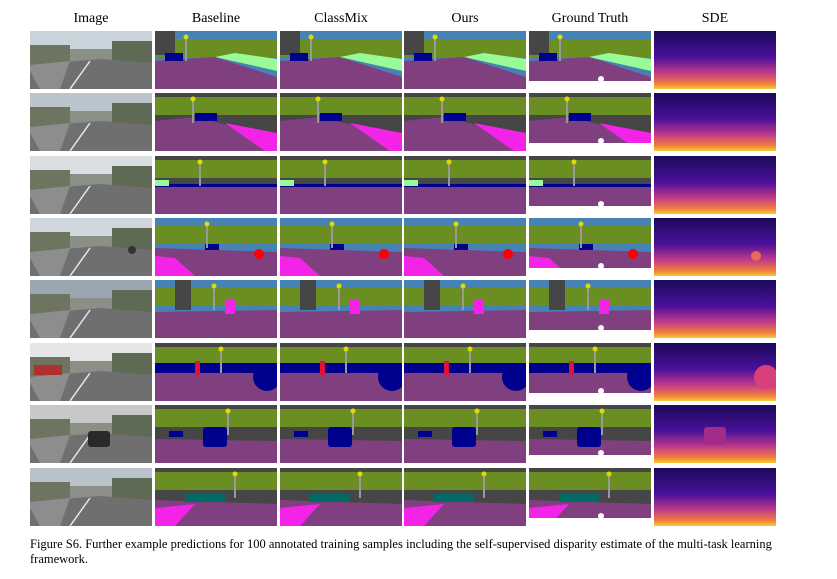  I want to click on tile-row6-ours, so click(465, 372).